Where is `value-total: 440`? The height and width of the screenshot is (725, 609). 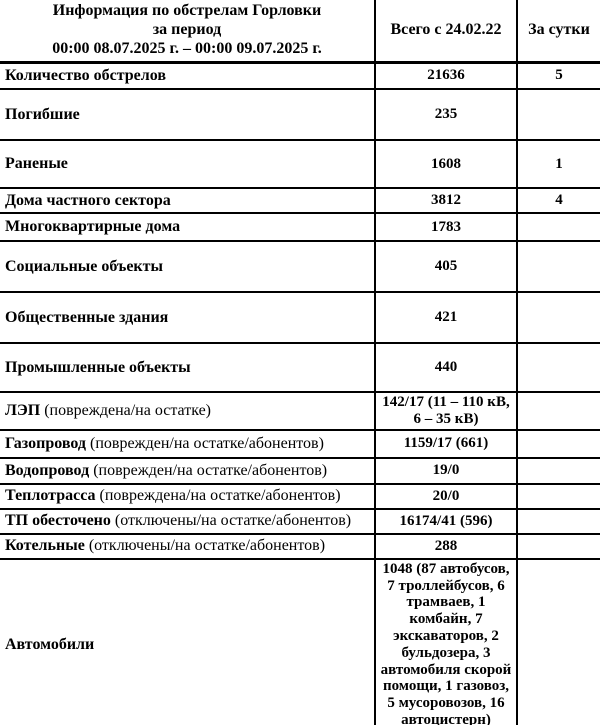
value-total: 440 is located at coordinates (445, 368).